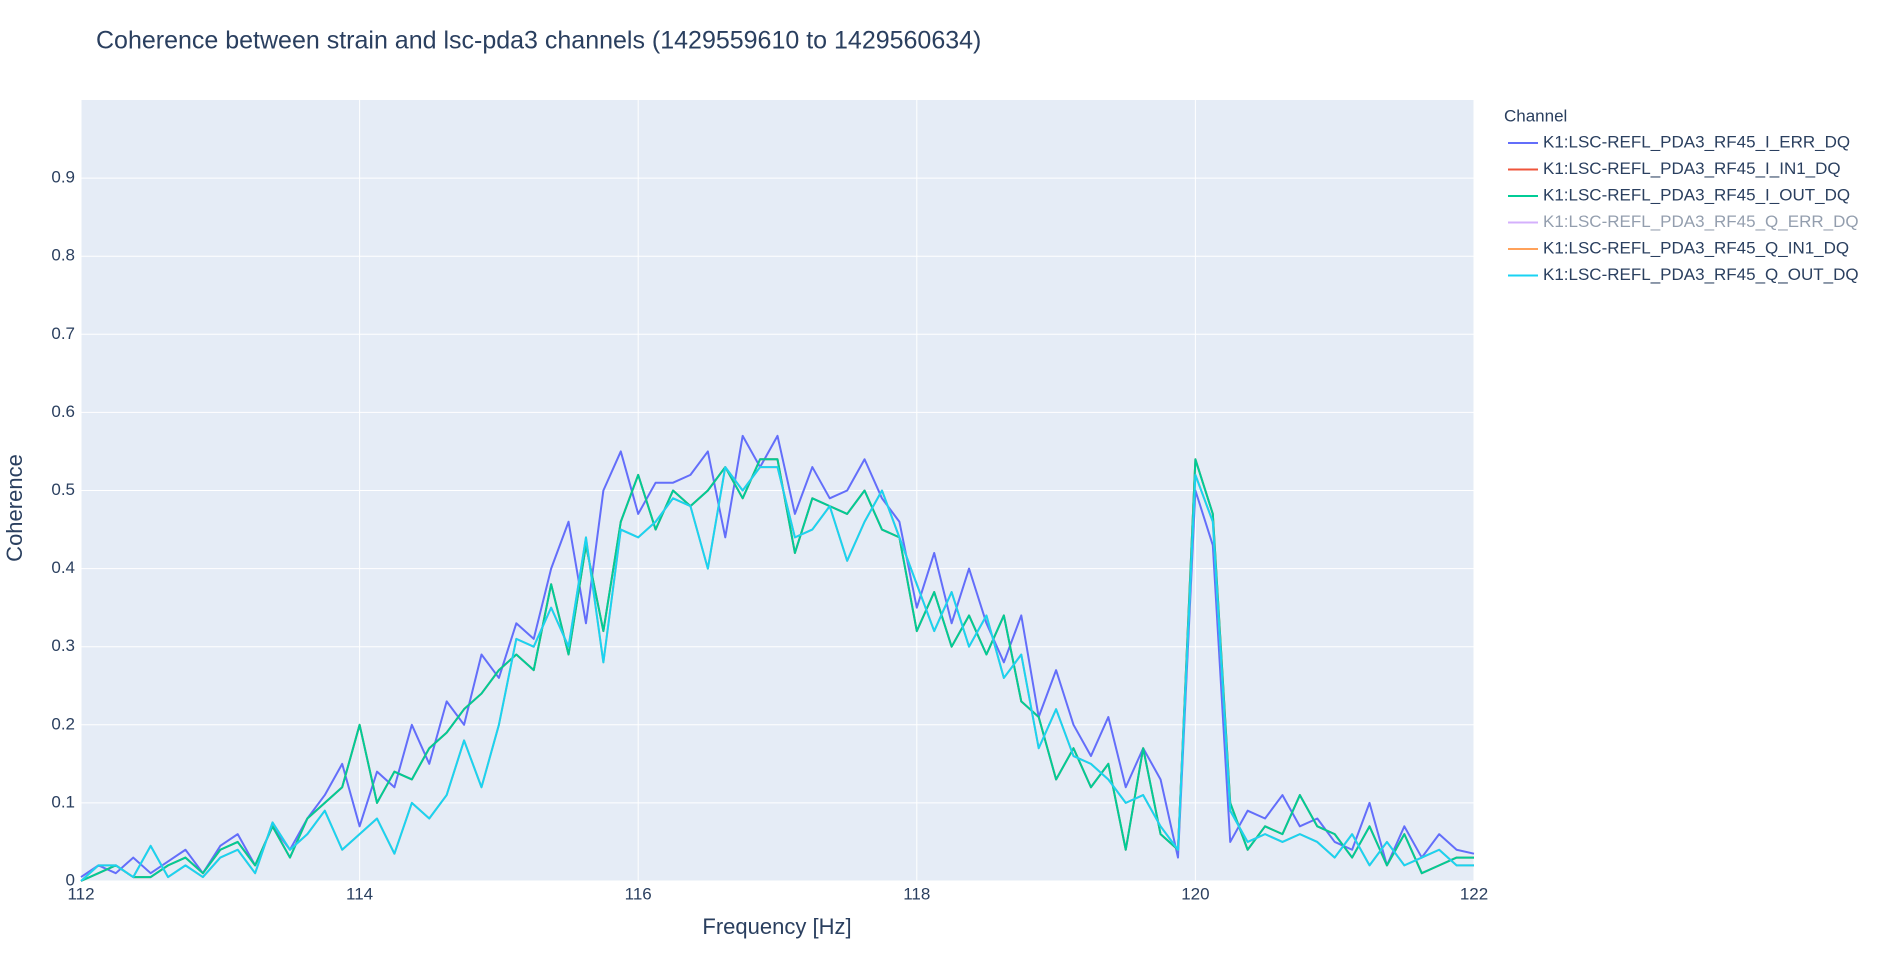 The image size is (1904, 958). Describe the element at coordinates (70, 879) in the screenshot. I see `y-tick-label: 0` at that location.